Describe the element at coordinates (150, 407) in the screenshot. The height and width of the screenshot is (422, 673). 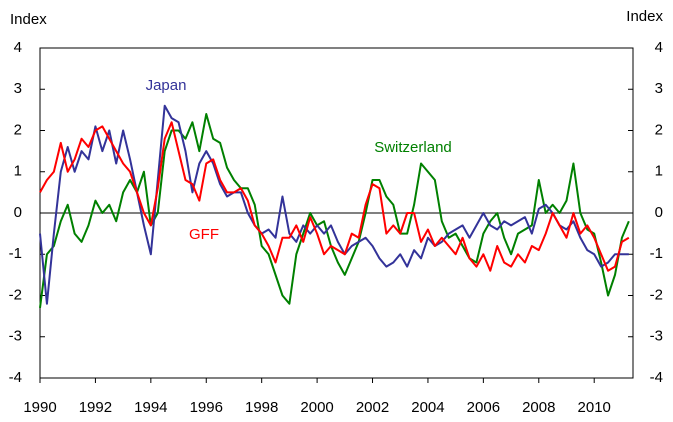
I see `x-tick-label: 1994` at that location.